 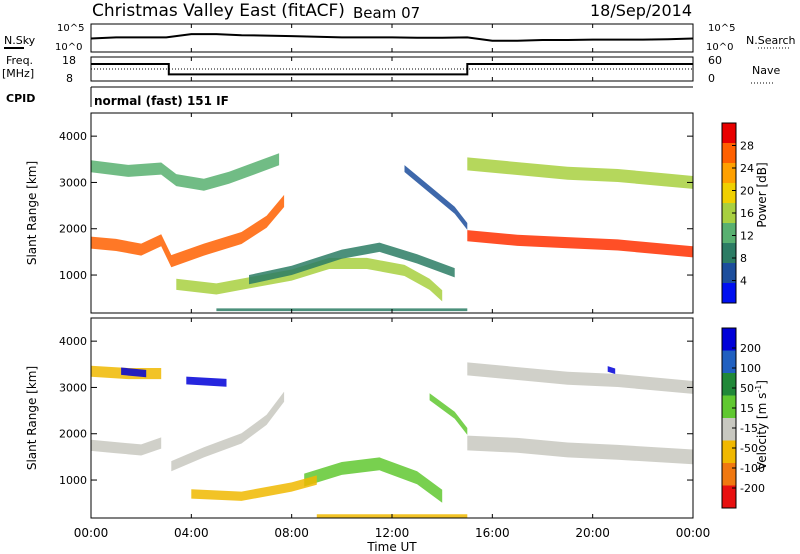 I want to click on freq-unit-label: [MHz], so click(x=18, y=73).